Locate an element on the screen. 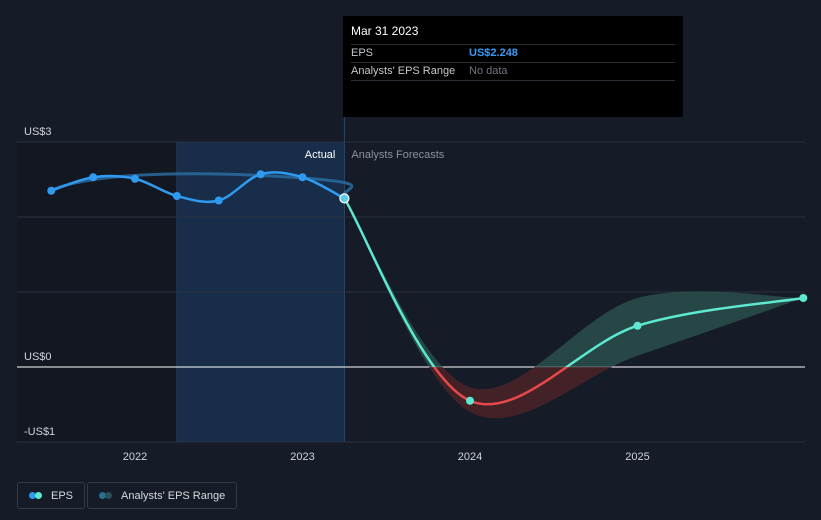 The image size is (821, 520). legend-eps-button: EPS is located at coordinates (51, 495).